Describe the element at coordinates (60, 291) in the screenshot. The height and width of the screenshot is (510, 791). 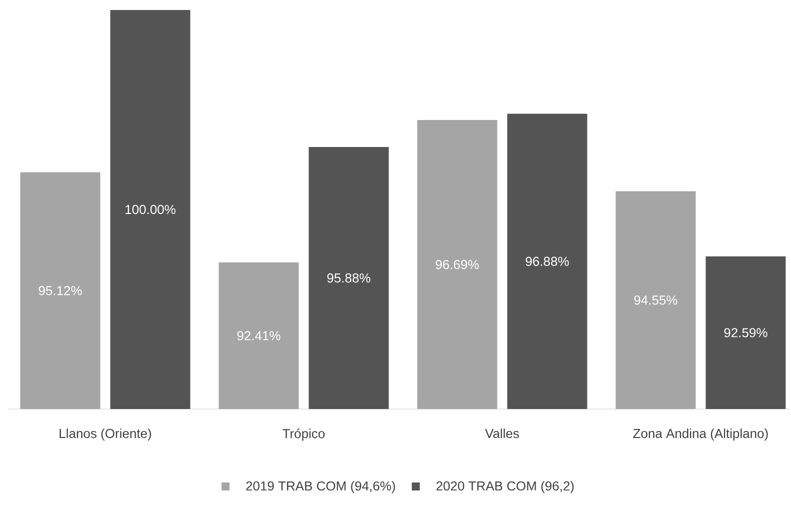
I see `data-label: 95.12%` at that location.